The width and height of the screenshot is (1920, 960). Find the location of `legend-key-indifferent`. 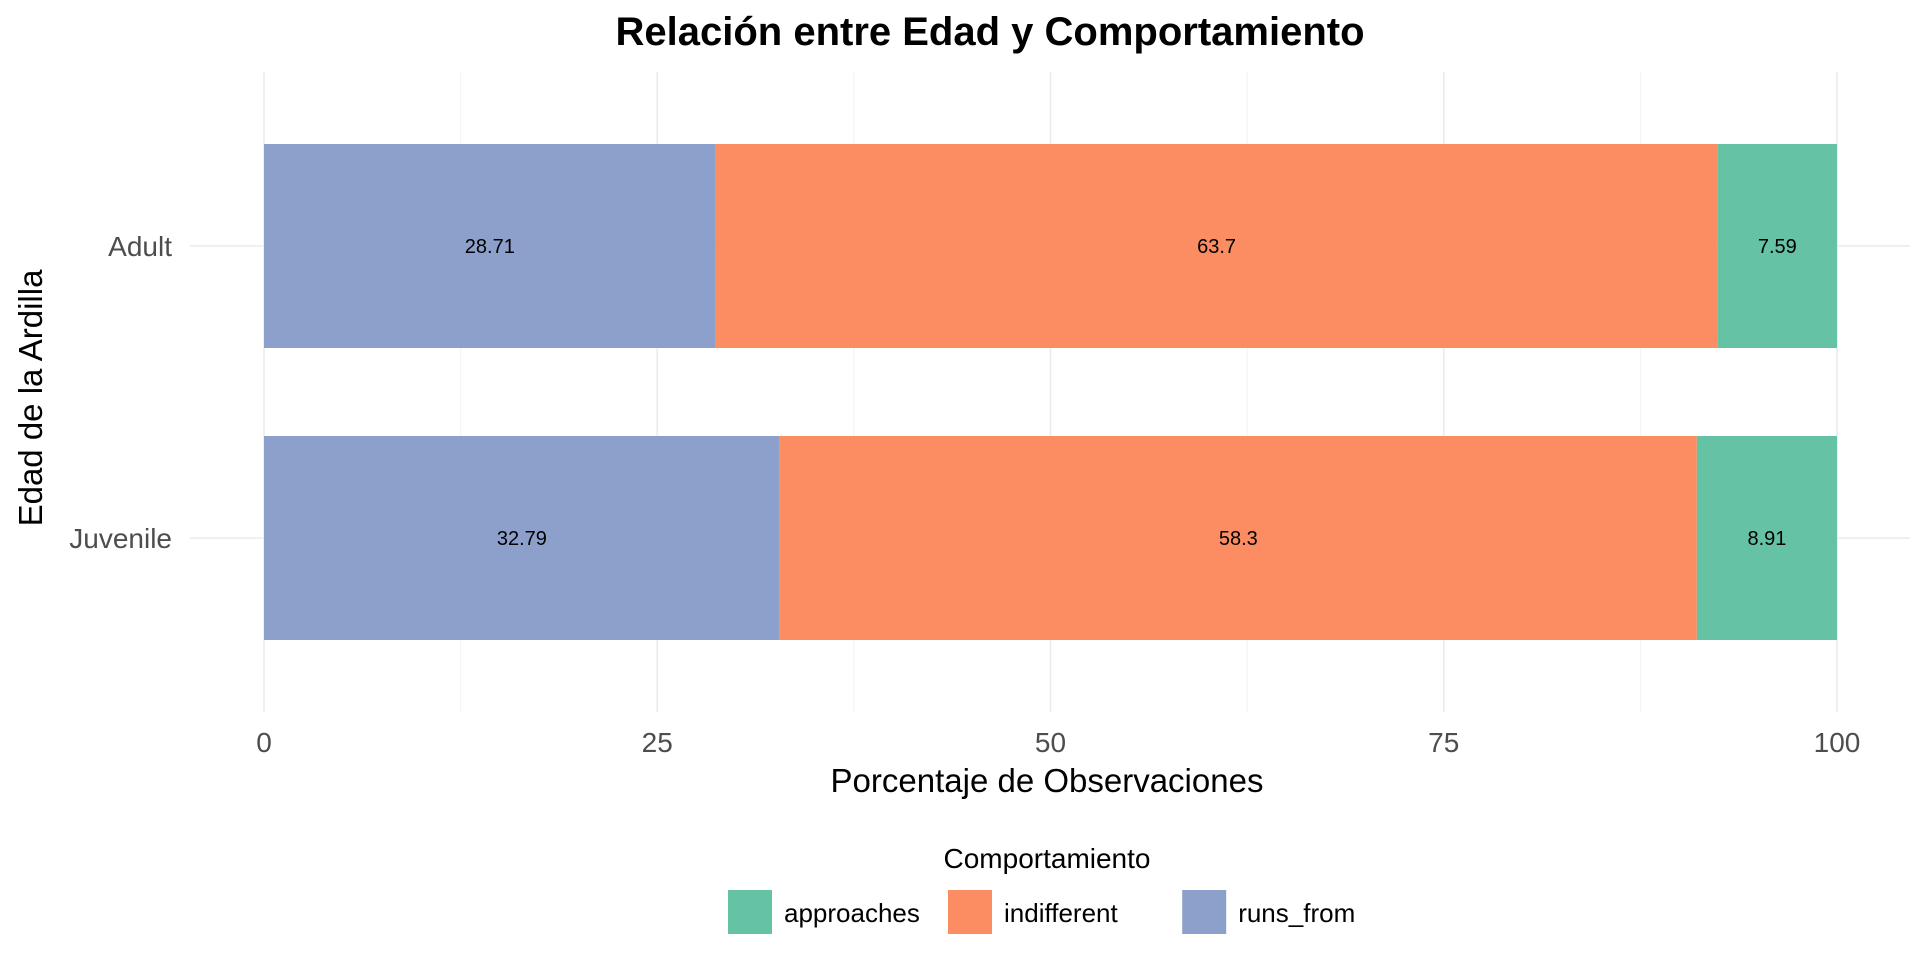

legend-key-indifferent is located at coordinates (970, 912).